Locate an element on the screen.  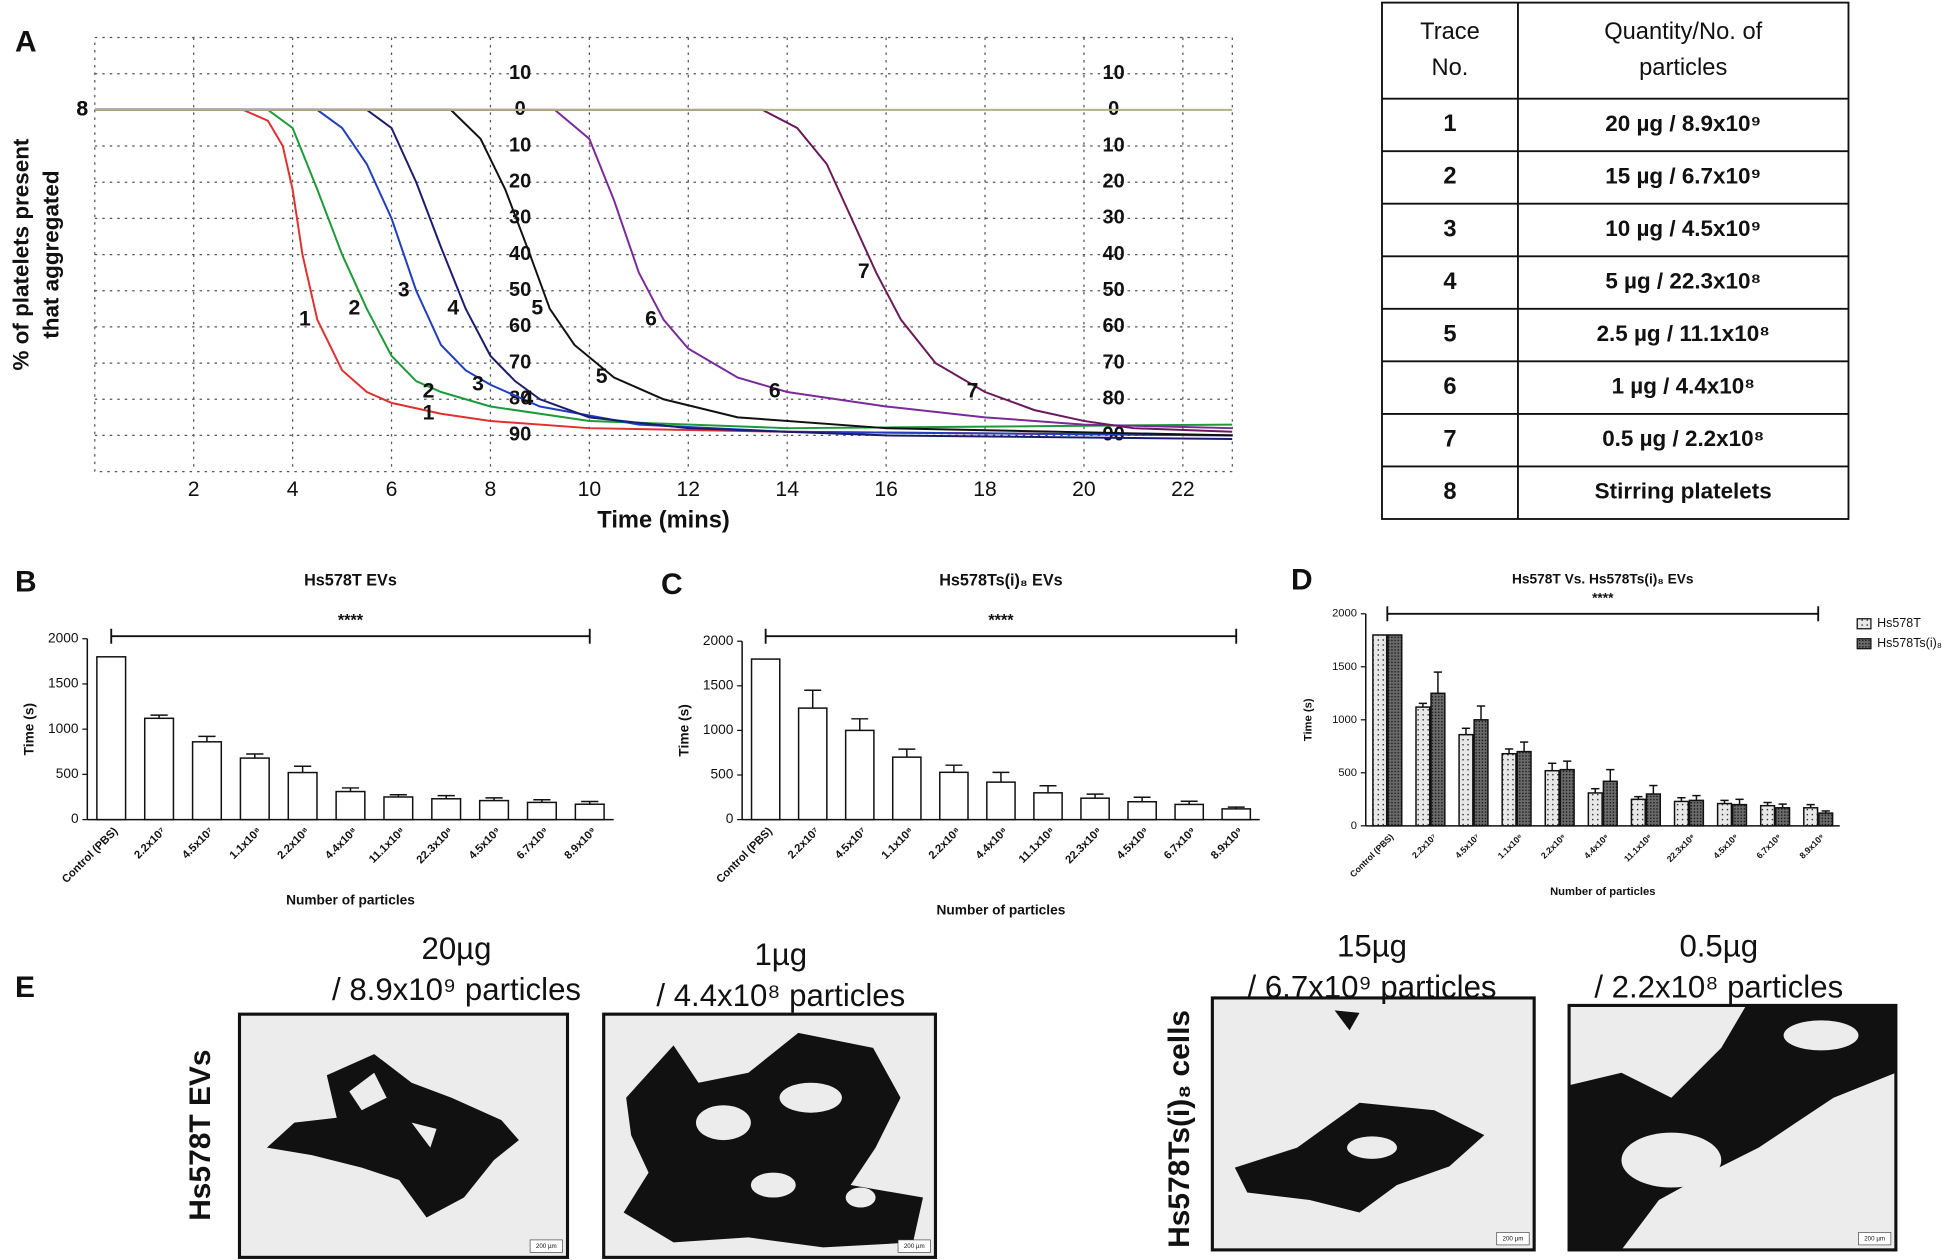
table-header: Quantity/No. of is located at coordinates (1683, 32).